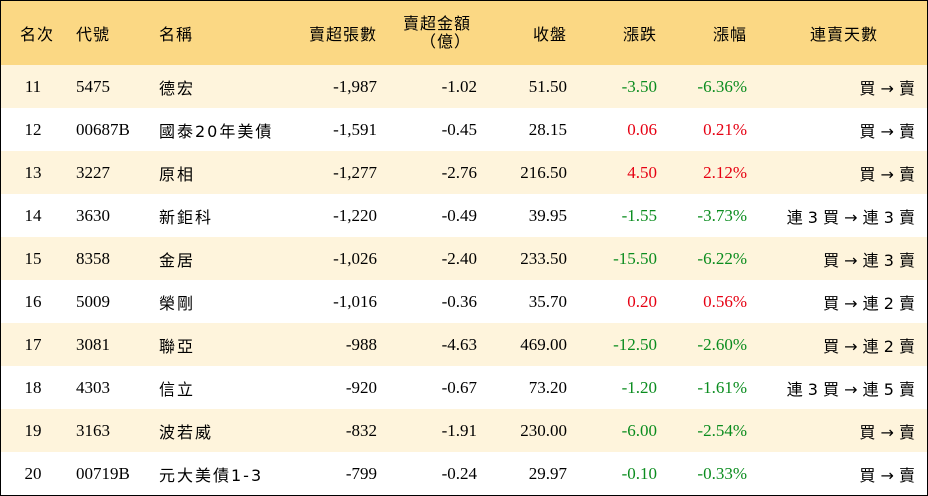 The height and width of the screenshot is (496, 928). Describe the element at coordinates (722, 215) in the screenshot. I see `cell-pct: -3.73%` at that location.